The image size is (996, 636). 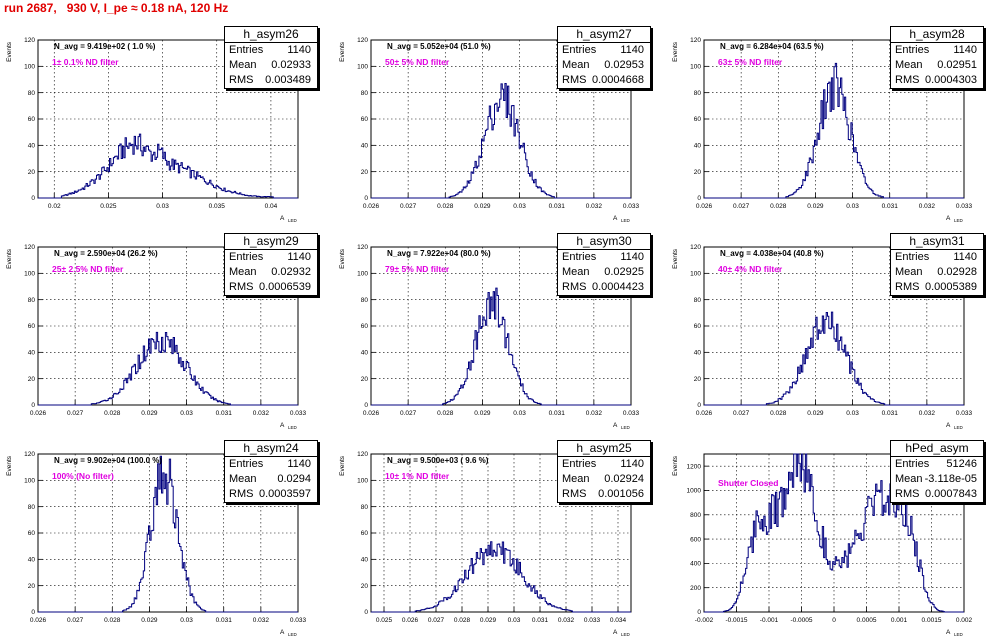 I want to click on x-tick-label: 0.026, so click(x=38, y=620).